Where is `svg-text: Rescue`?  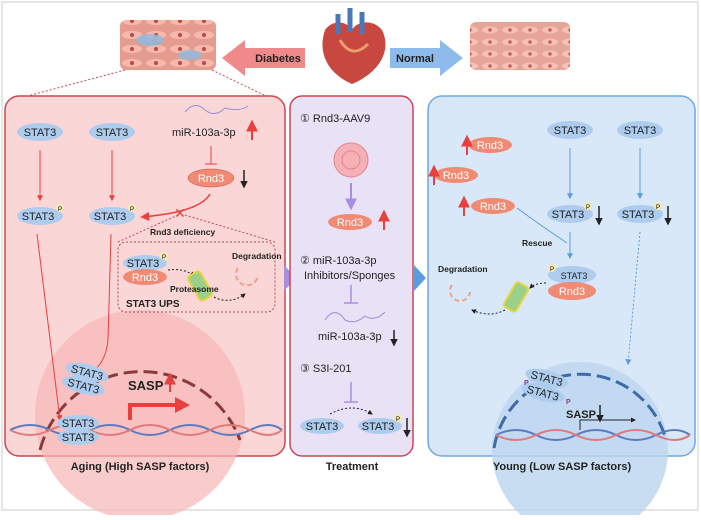 svg-text: Rescue is located at coordinates (537, 243).